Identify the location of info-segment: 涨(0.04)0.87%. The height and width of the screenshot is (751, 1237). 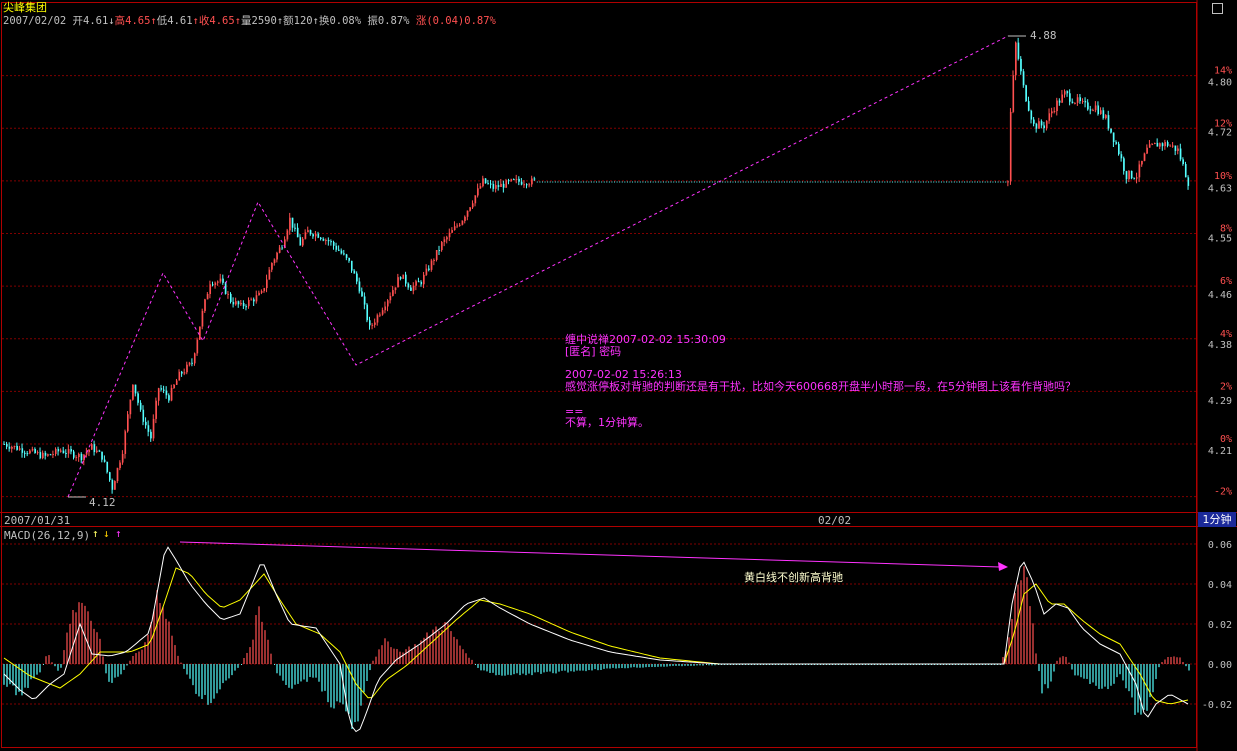
(452, 21).